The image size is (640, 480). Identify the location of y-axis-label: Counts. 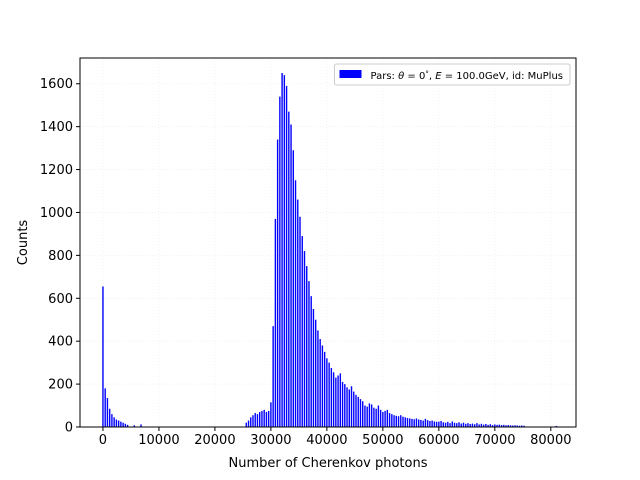
(23, 243).